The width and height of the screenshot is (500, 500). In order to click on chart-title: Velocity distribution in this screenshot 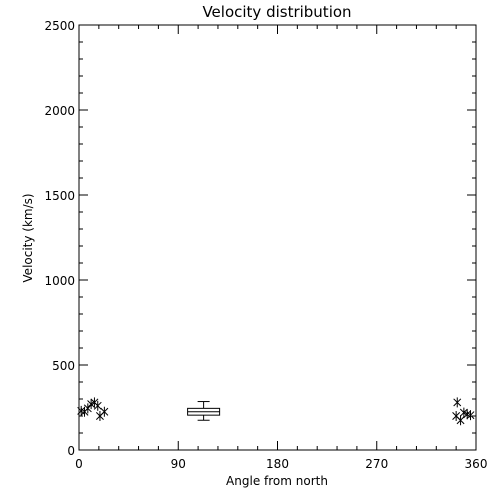, I will do `click(276, 12)`.